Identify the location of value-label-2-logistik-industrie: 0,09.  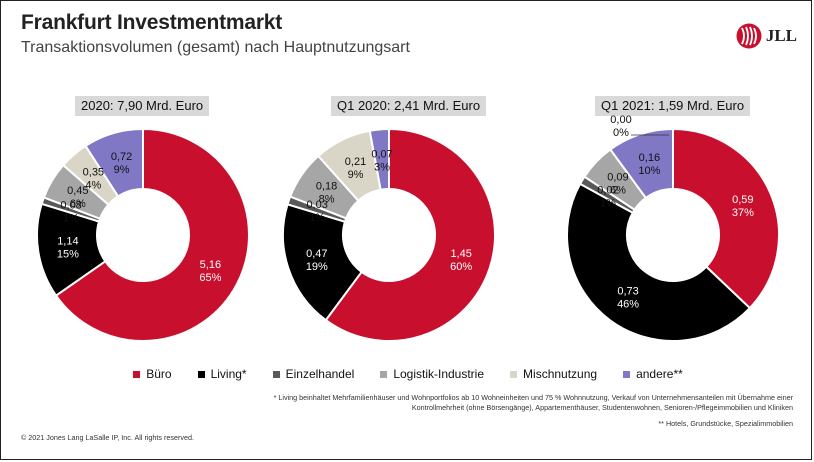
(617, 178).